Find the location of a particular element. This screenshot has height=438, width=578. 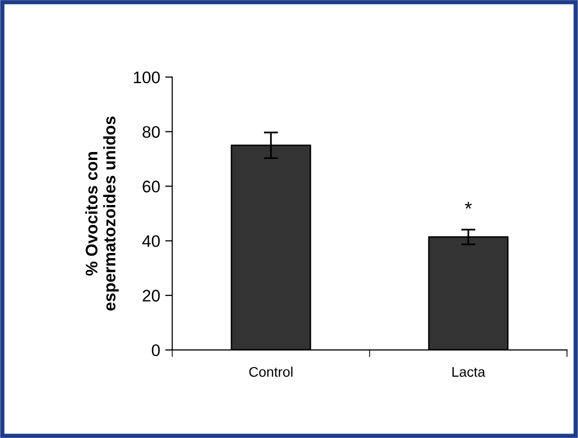

y-tick-label: 40 is located at coordinates (151, 241).